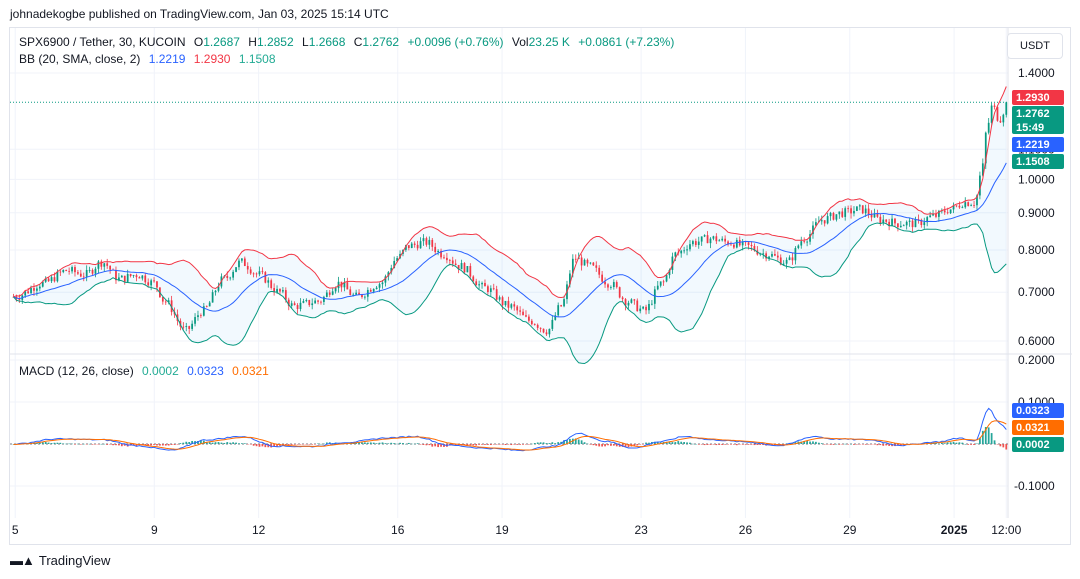 This screenshot has height=579, width=1080. Describe the element at coordinates (205, 371) in the screenshot. I see `macd-line-value: 0.0323` at that location.